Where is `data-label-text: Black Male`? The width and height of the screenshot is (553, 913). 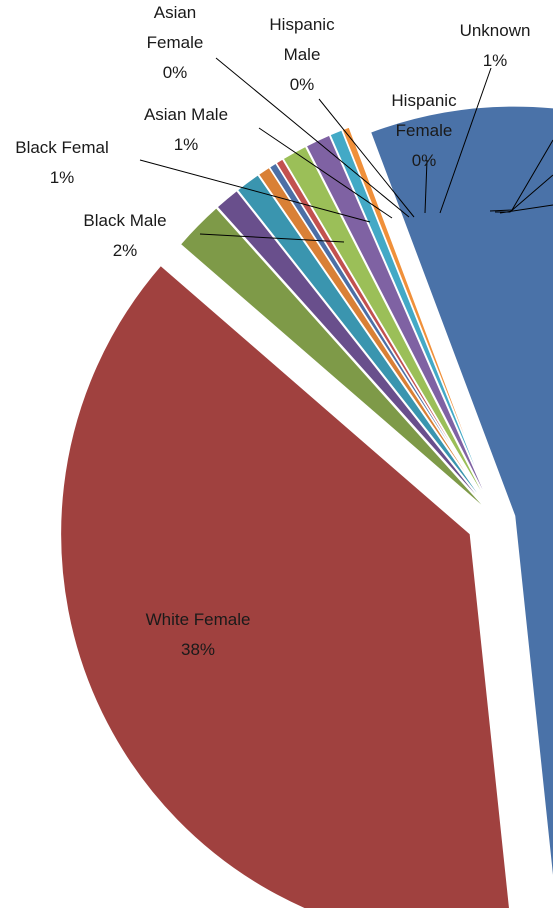
data-label-text: Black Male is located at coordinates (124, 220).